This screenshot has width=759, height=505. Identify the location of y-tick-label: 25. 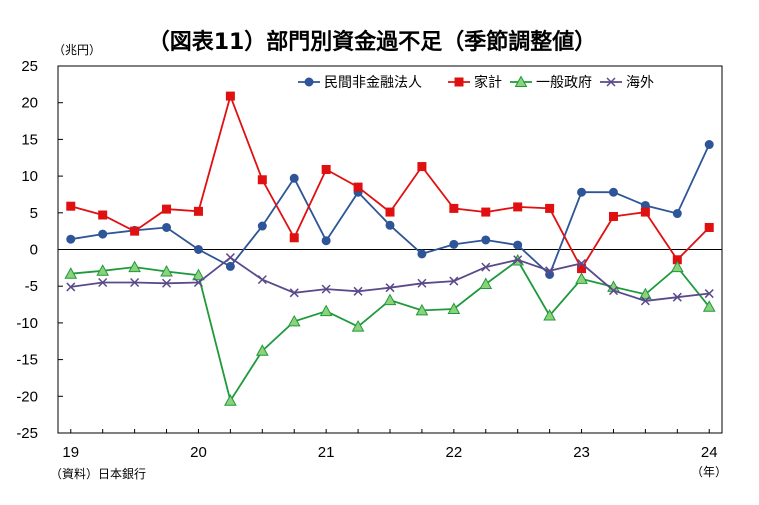
(29, 66).